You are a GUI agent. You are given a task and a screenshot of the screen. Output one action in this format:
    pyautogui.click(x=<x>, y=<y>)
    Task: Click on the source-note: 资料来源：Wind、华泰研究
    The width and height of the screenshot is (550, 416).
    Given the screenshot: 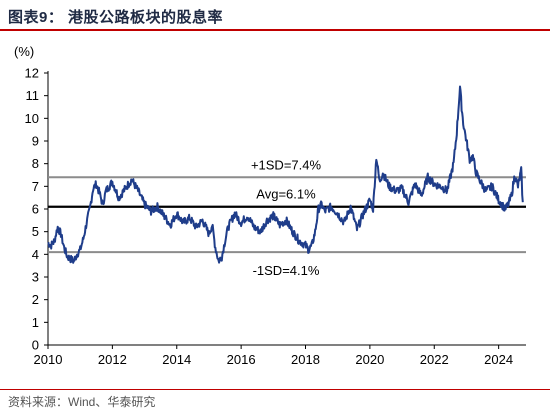 What is the action you would take?
    pyautogui.click(x=82, y=402)
    